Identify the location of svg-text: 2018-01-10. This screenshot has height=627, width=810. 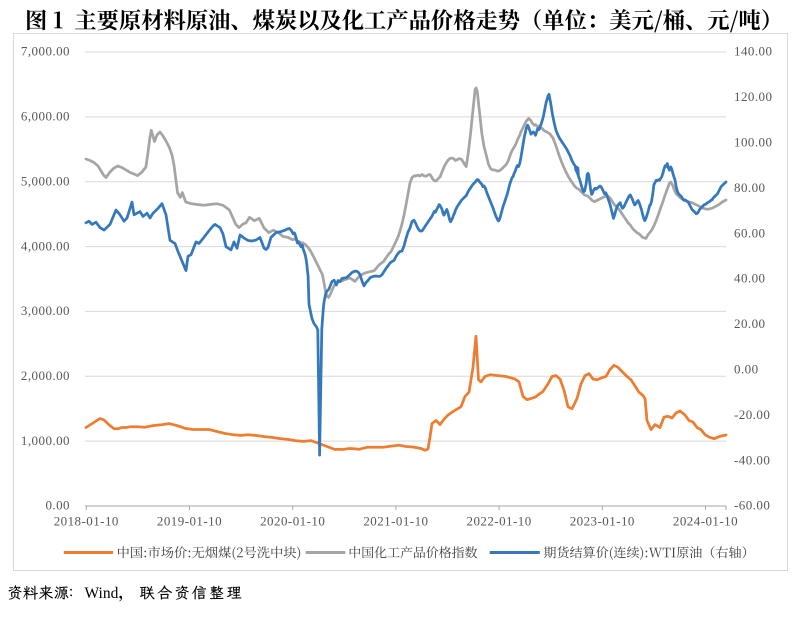
(86, 521).